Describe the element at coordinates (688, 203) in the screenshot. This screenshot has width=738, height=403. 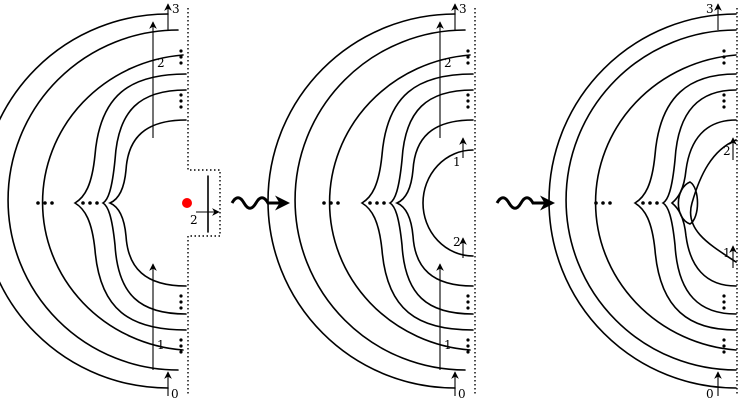
I see `crossing-loop` at that location.